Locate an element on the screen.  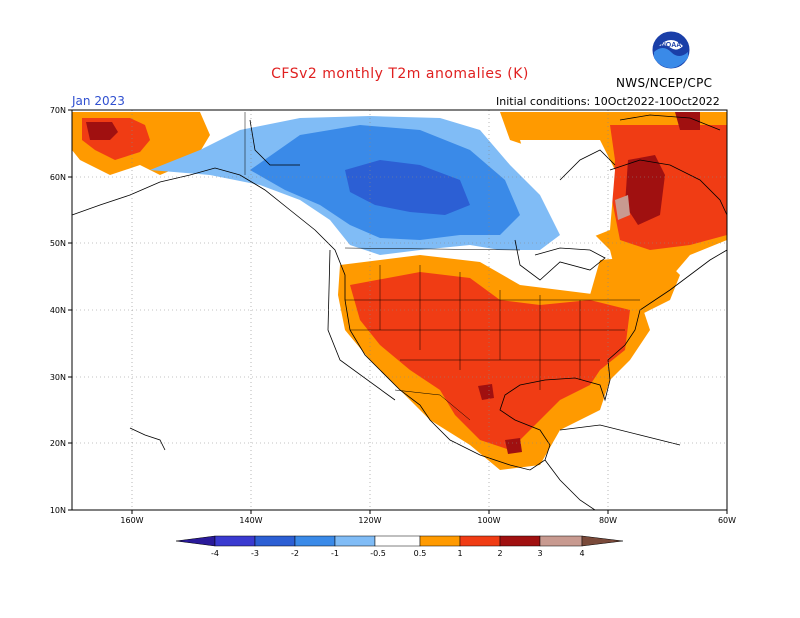
colorbar-label-neg4: -4 is located at coordinates (215, 553).